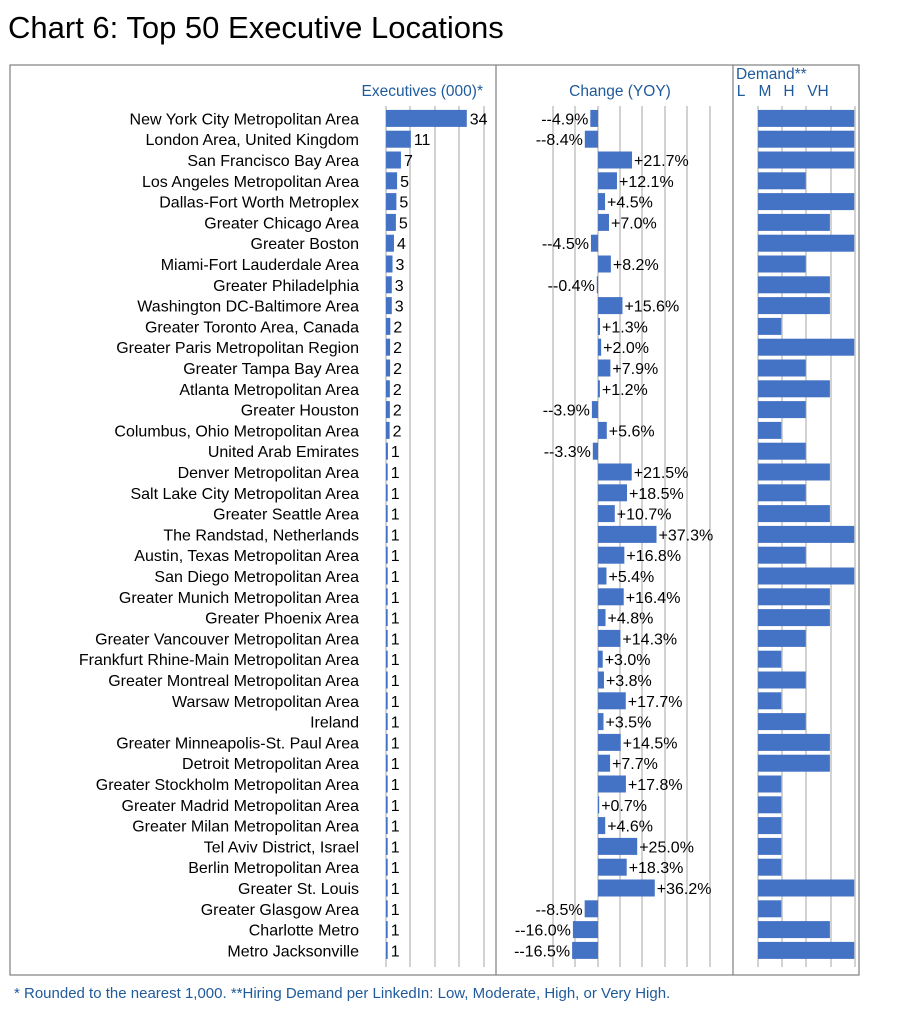 The image size is (897, 1024). I want to click on category-label: Salt Lake City Metropolitan Area, so click(244, 494).